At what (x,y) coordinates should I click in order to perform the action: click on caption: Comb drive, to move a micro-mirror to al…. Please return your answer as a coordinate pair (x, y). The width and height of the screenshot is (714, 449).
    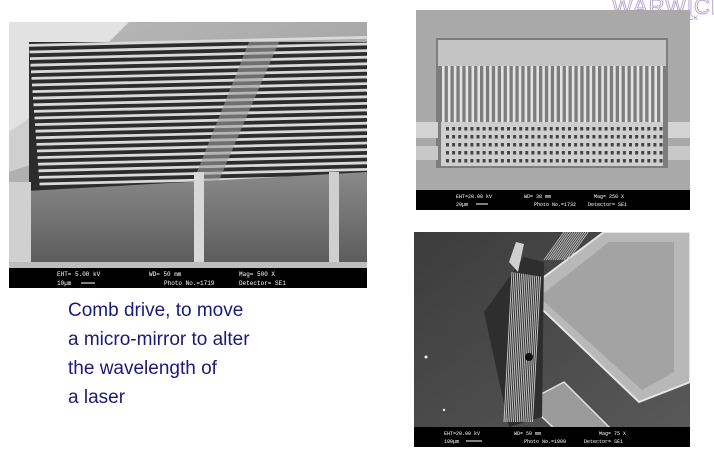
    Looking at the image, I should click on (198, 354).